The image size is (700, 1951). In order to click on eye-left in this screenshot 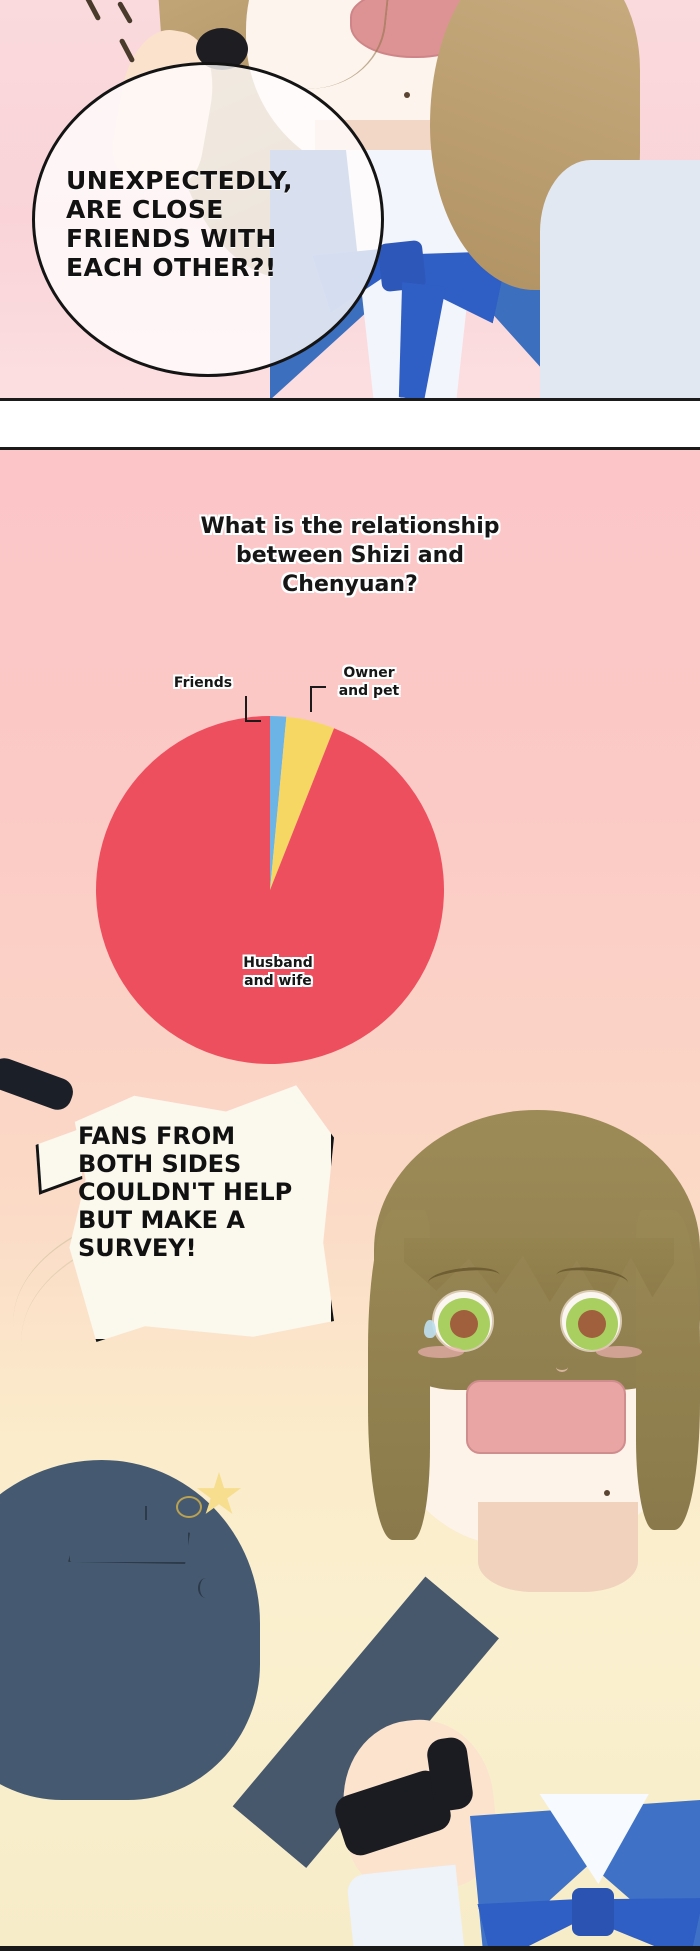, I will do `click(463, 1321)`.